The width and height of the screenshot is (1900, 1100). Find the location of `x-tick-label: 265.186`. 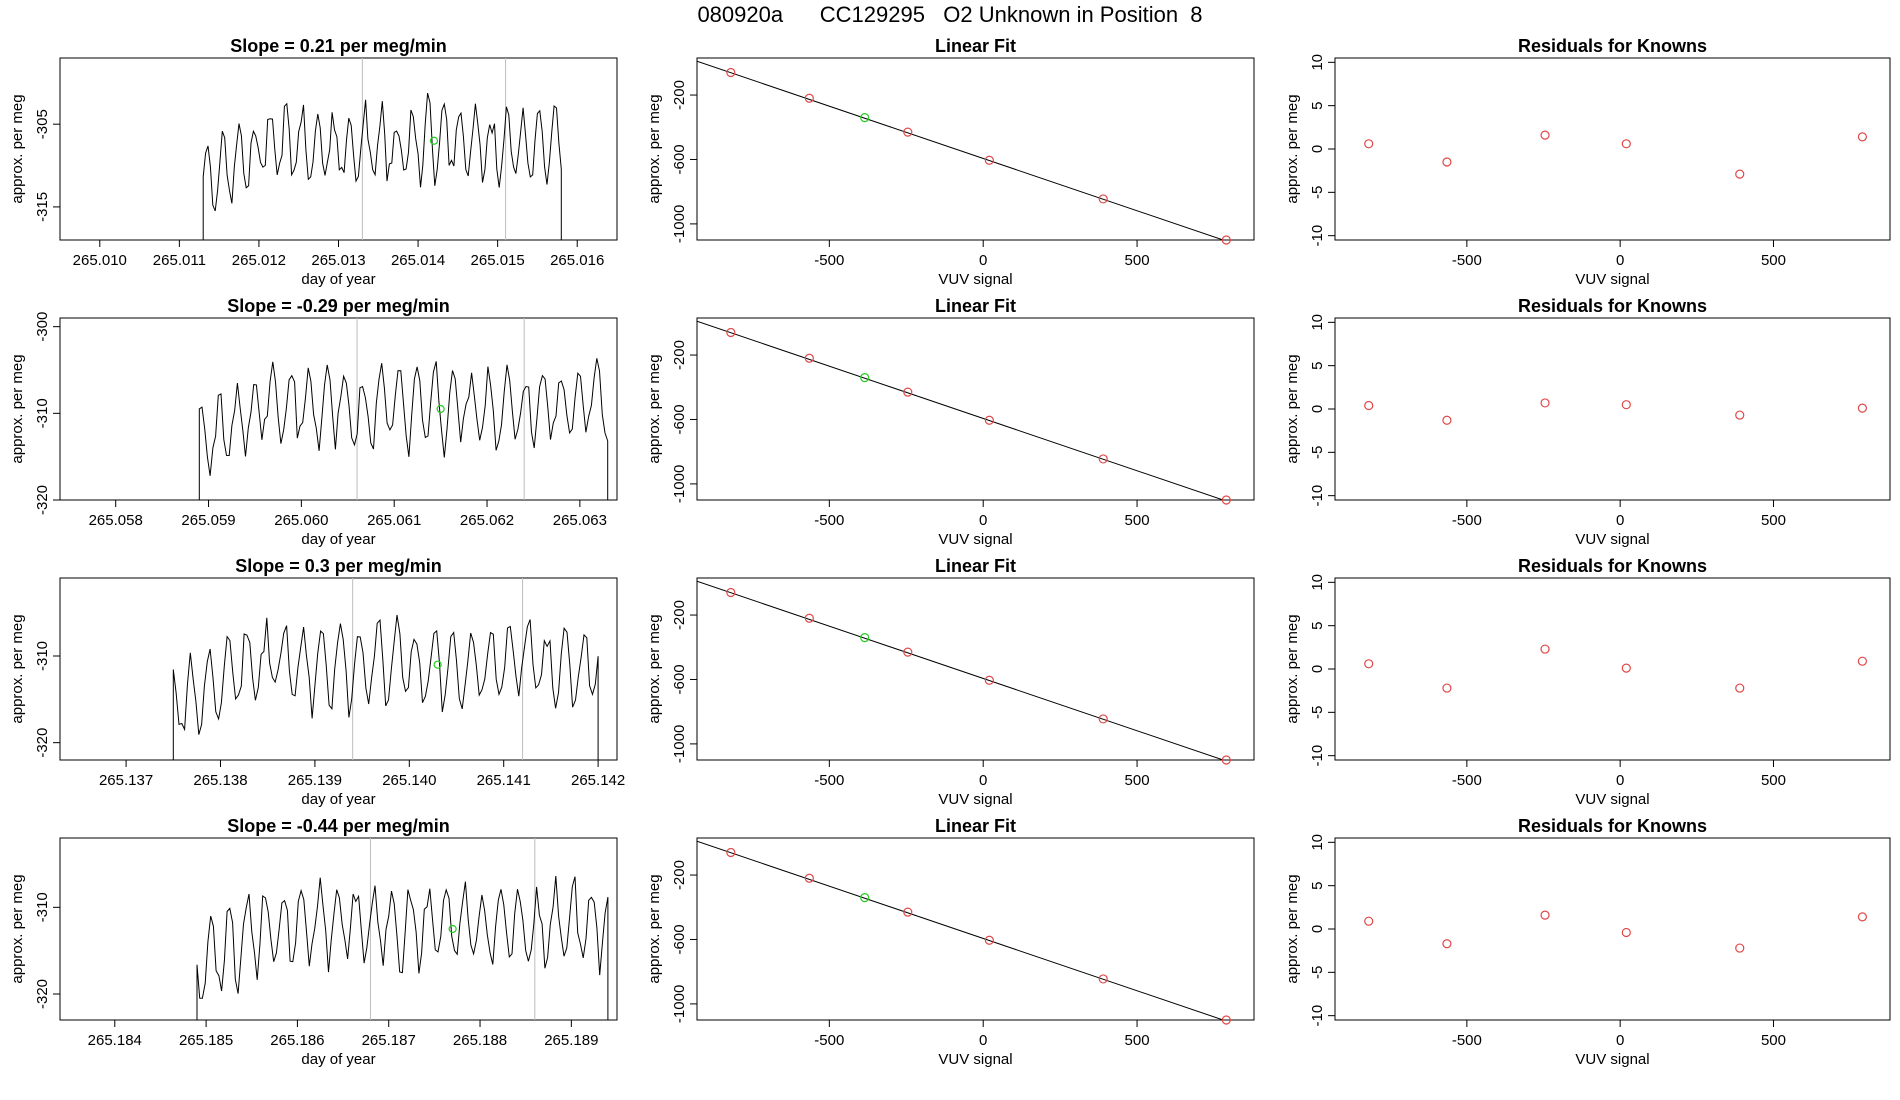

x-tick-label: 265.186 is located at coordinates (297, 1040).